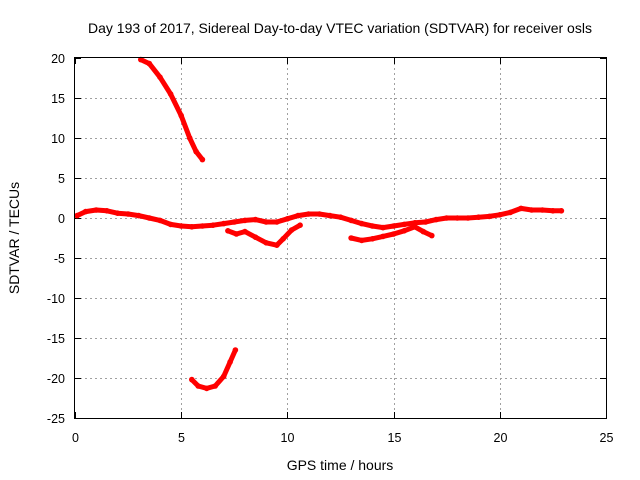 Image resolution: width=640 pixels, height=480 pixels. Describe the element at coordinates (58, 139) in the screenshot. I see `y-tick-label: 10` at that location.